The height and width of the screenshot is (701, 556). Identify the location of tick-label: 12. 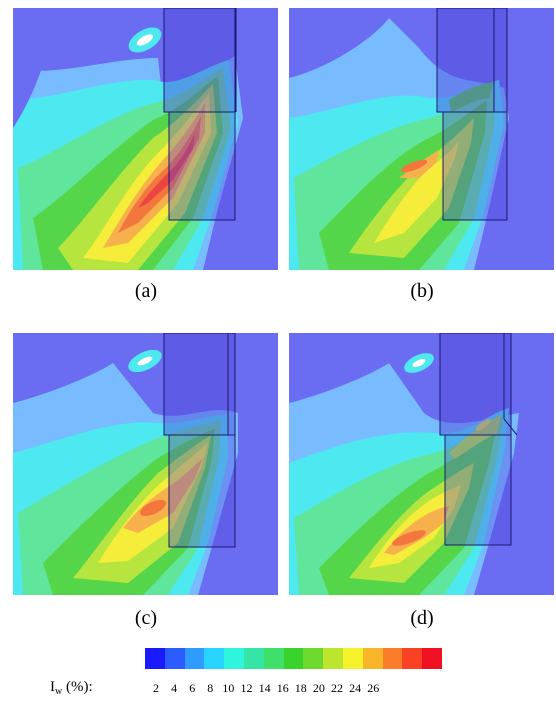
(246, 688).